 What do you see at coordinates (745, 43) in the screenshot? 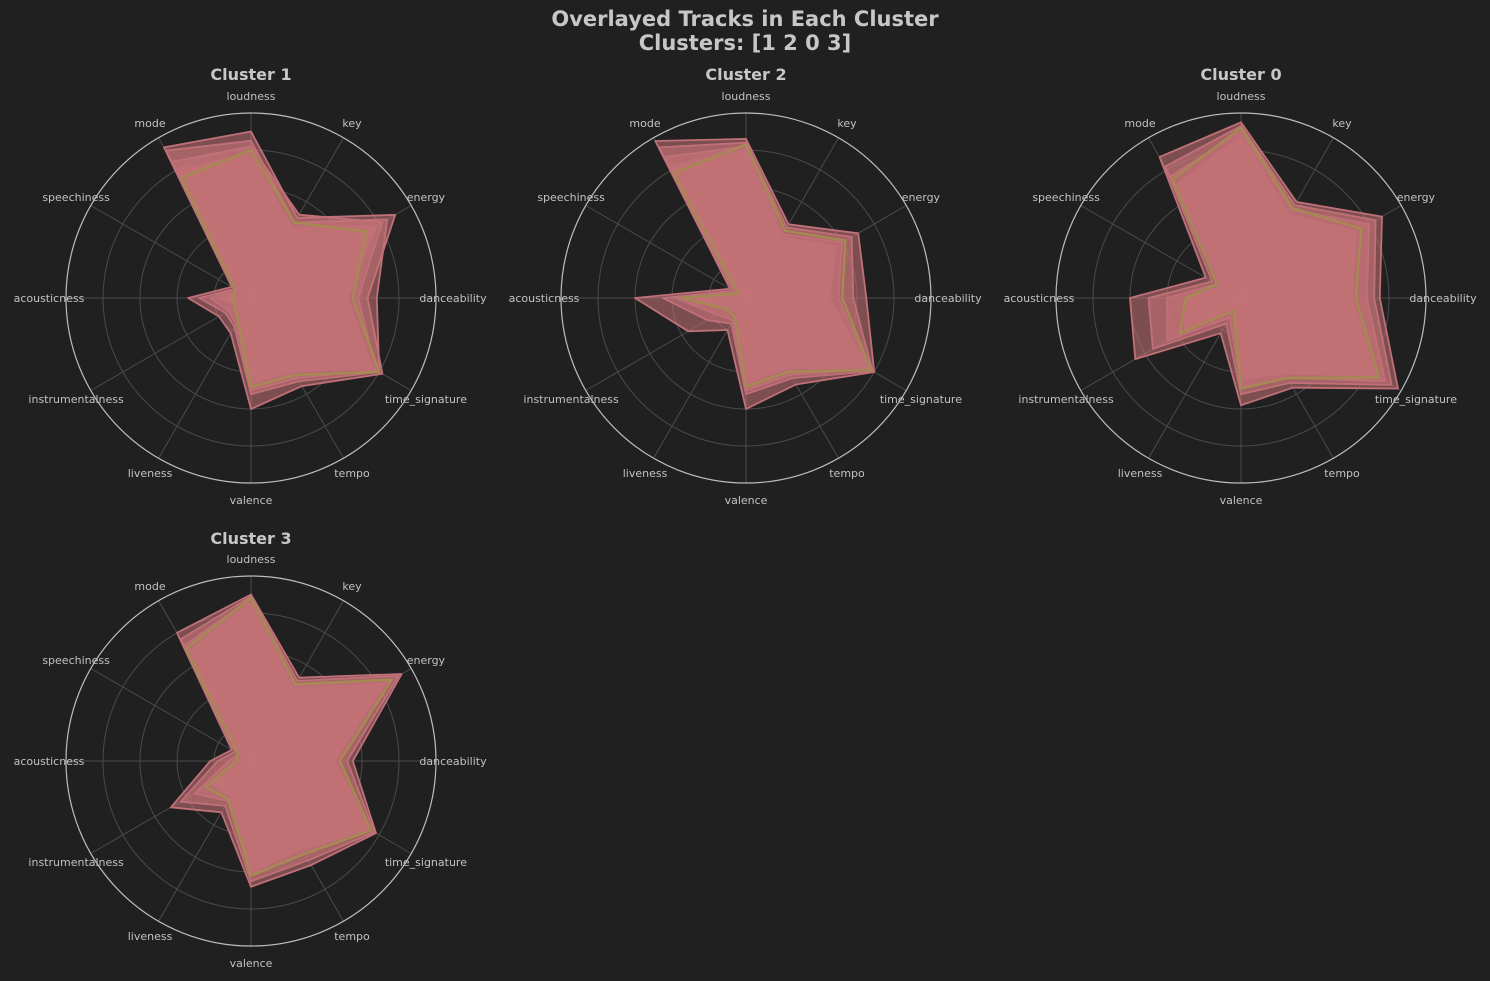
I see `figure-title-line-2: Clusters: [1 2 0 3]` at bounding box center [745, 43].